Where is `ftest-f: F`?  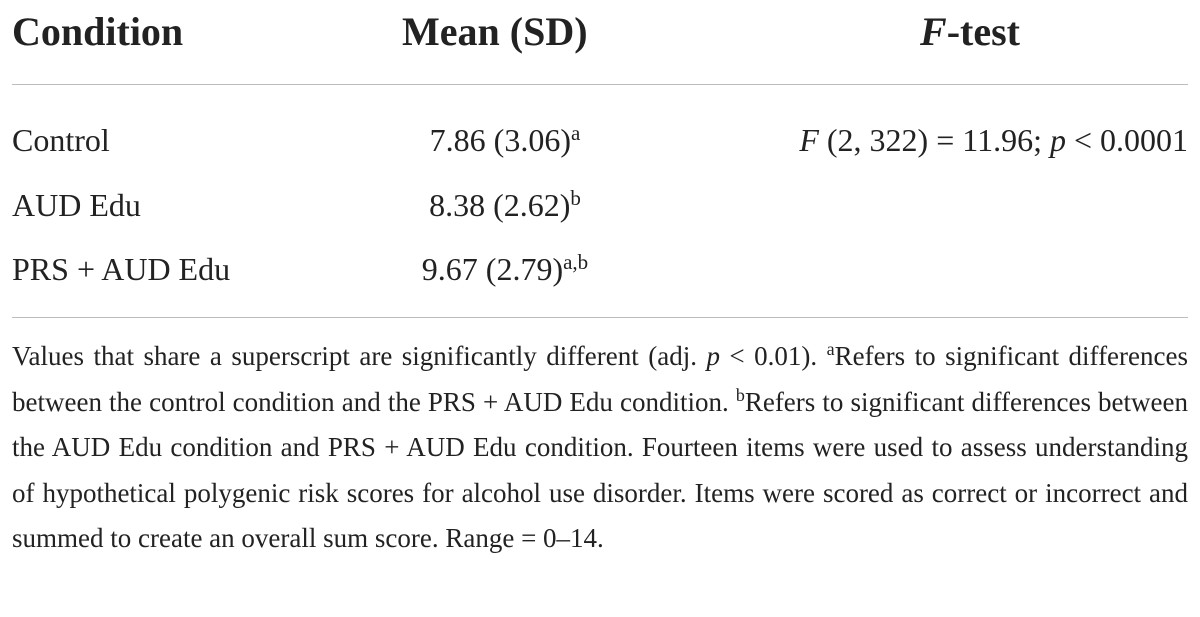
ftest-f: F is located at coordinates (809, 140).